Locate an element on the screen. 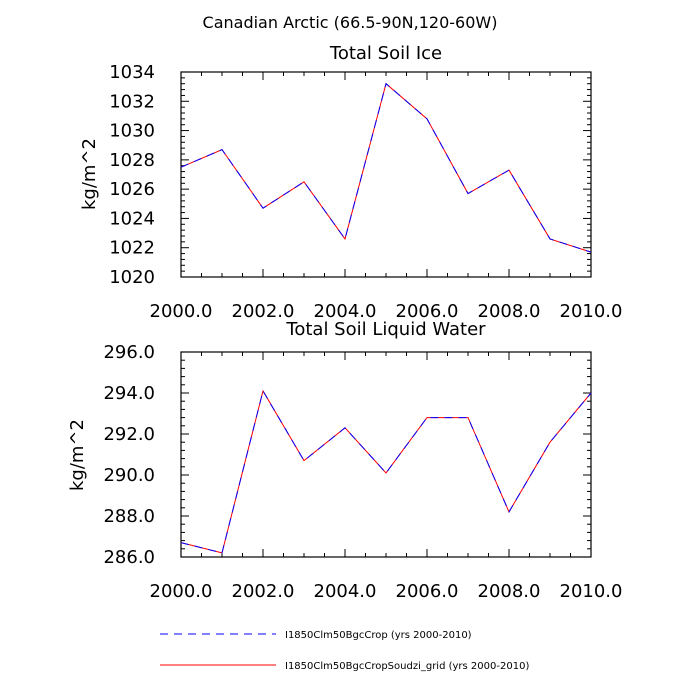 The width and height of the screenshot is (700, 700). y-tick-label: 1026 is located at coordinates (132, 189).